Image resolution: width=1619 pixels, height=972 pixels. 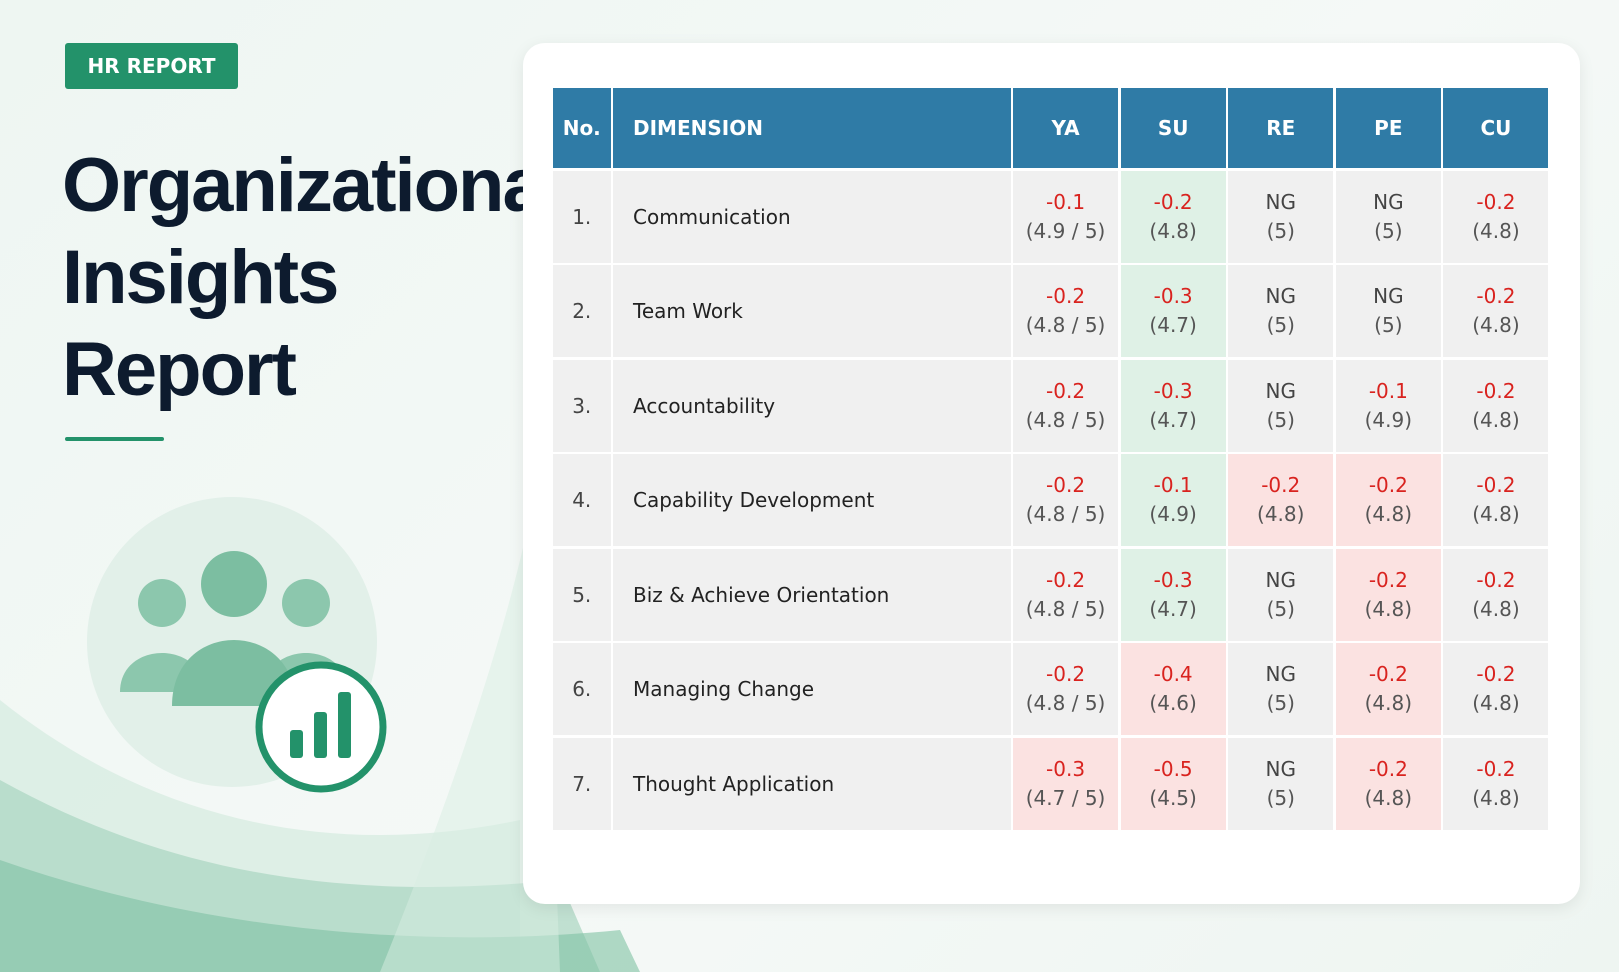 What do you see at coordinates (313, 185) in the screenshot?
I see `title-line: Organizational` at bounding box center [313, 185].